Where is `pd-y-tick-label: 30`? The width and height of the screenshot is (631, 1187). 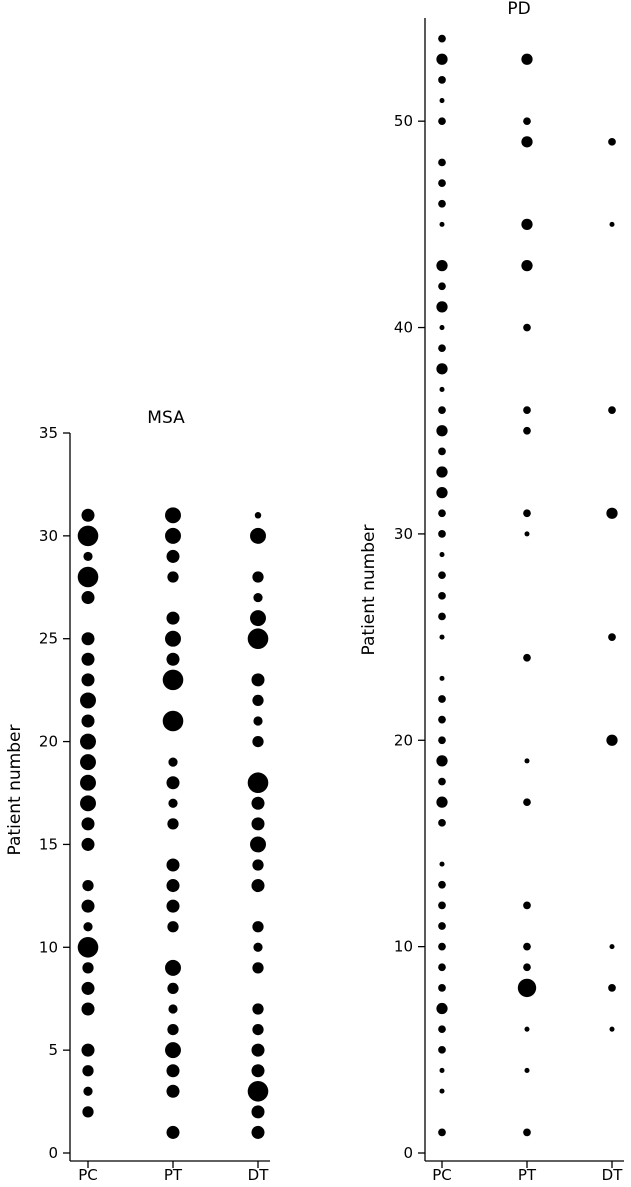
pd-y-tick-label: 30 is located at coordinates (403, 534).